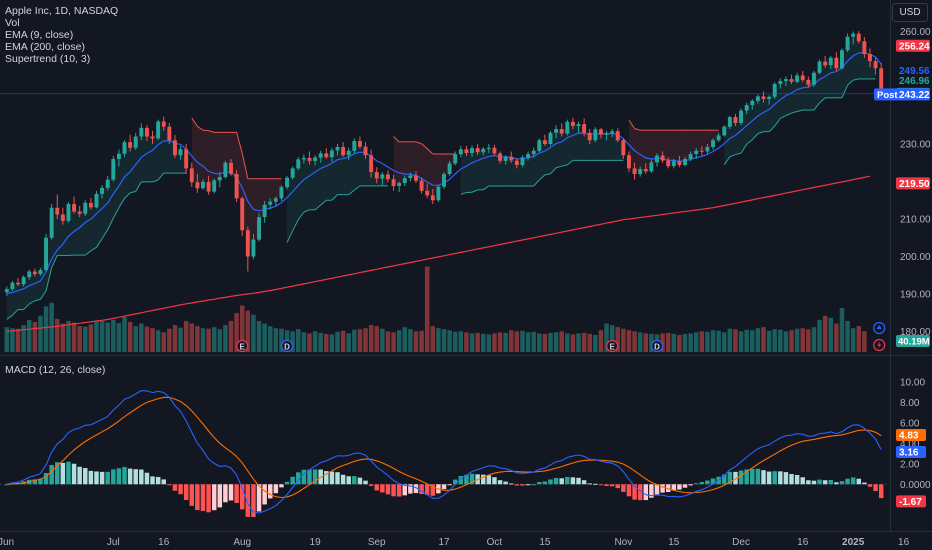 This screenshot has width=932, height=550. I want to click on price-label-bg, so click(913, 70).